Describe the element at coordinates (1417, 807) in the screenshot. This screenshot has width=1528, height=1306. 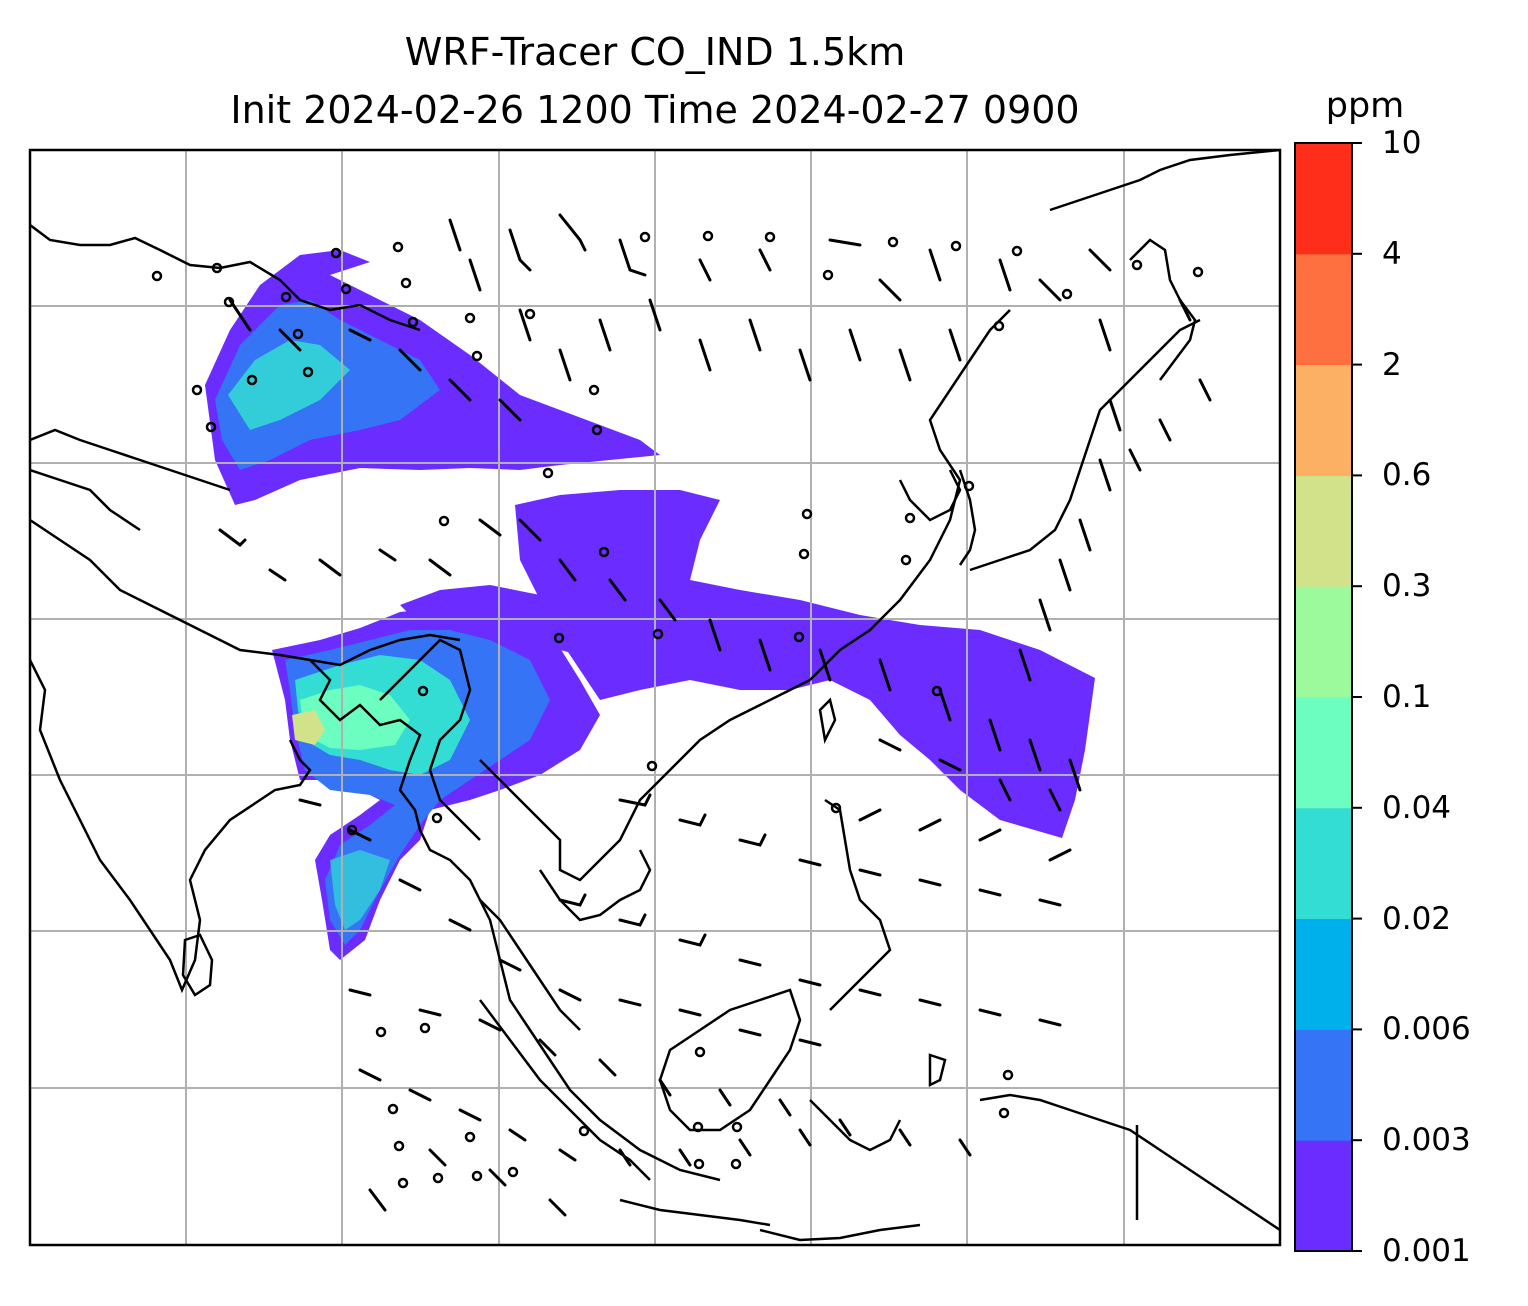
I see `colorbar-tick-label: 0.04` at that location.